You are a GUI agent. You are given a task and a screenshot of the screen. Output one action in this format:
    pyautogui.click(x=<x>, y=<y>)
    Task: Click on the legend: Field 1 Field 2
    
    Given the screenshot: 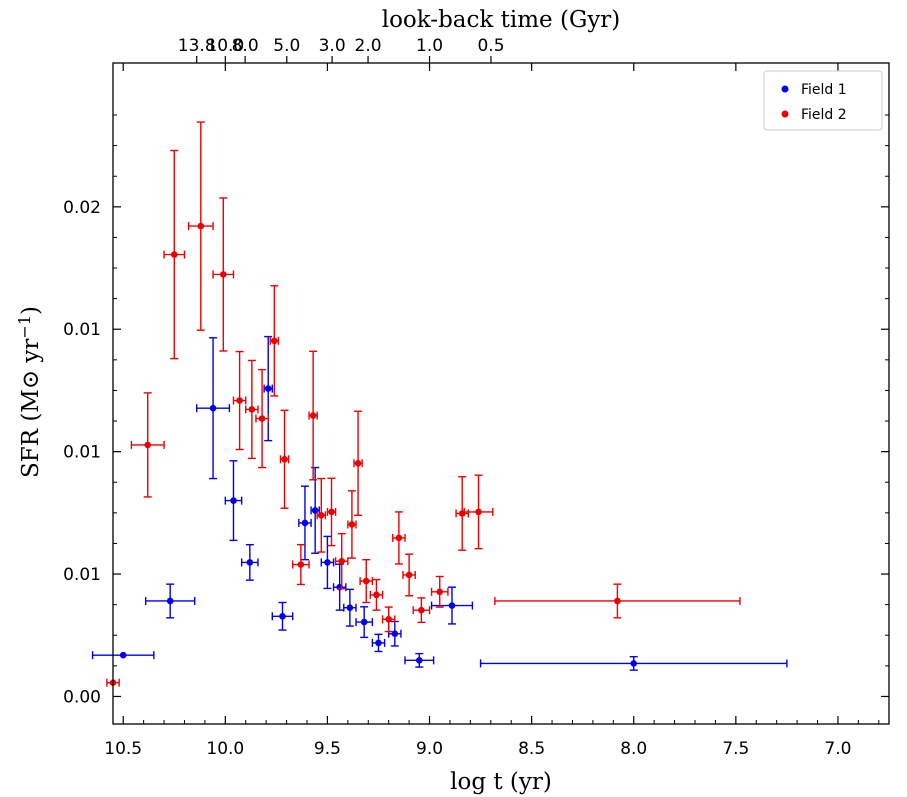 What is the action you would take?
    pyautogui.click(x=823, y=100)
    